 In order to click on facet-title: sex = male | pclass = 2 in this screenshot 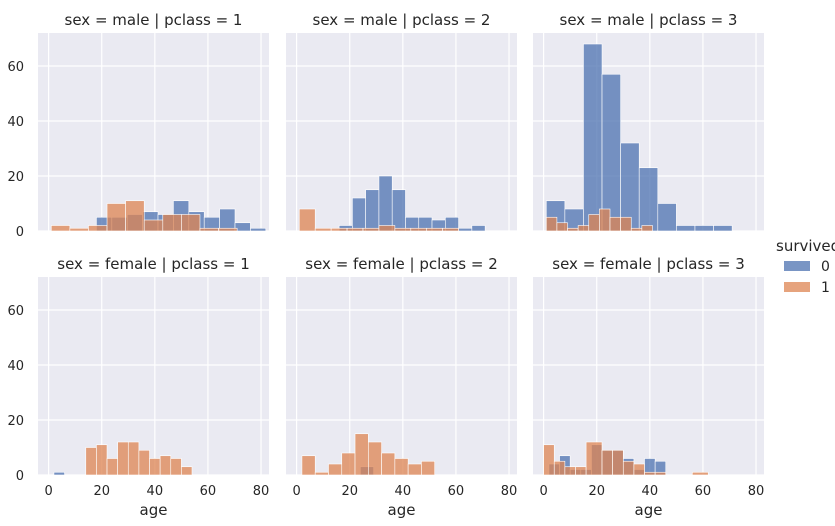, I will do `click(402, 20)`.